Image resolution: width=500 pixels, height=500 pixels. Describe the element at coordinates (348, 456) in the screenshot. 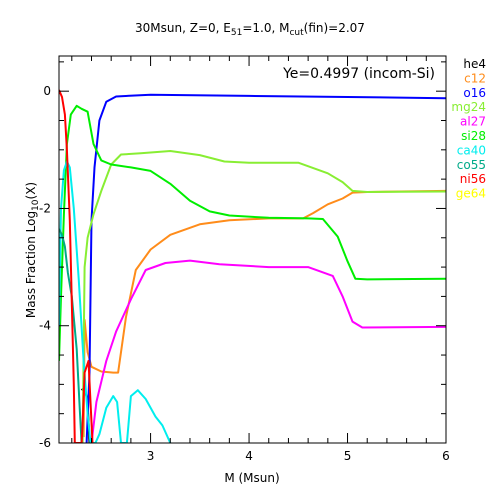

I see `x-tick-label: 5` at that location.